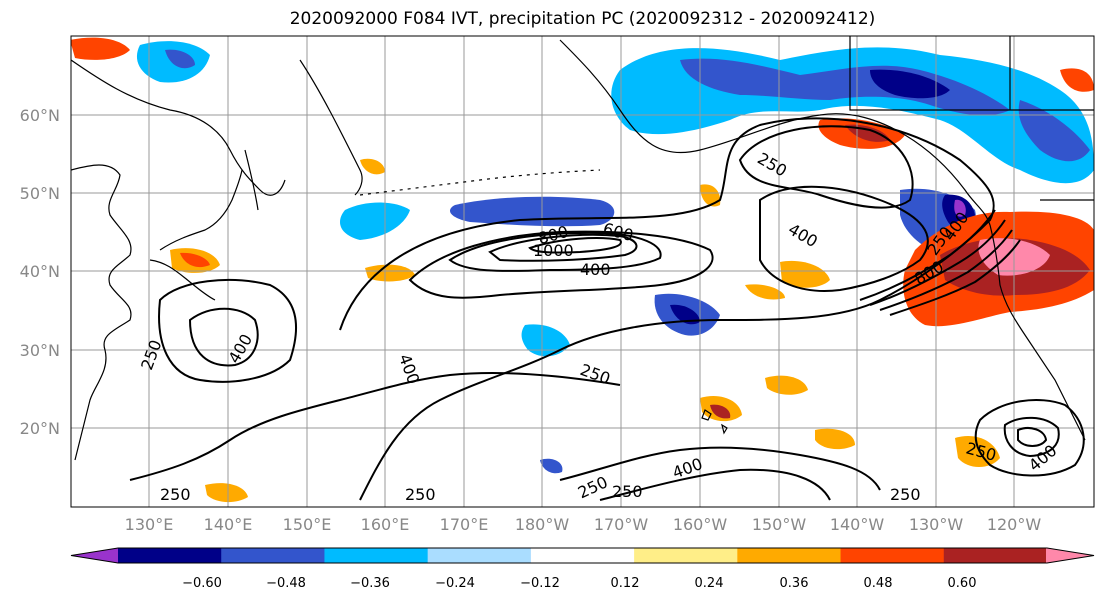 This screenshot has width=1105, height=601. I want to click on longitude-label: 140°W, so click(857, 524).